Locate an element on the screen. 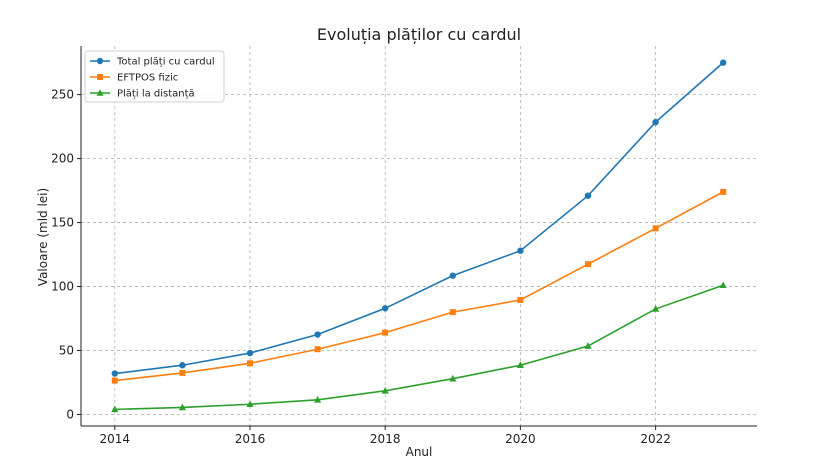 The height and width of the screenshot is (460, 817). y-tick-label: 250 is located at coordinates (62, 95).